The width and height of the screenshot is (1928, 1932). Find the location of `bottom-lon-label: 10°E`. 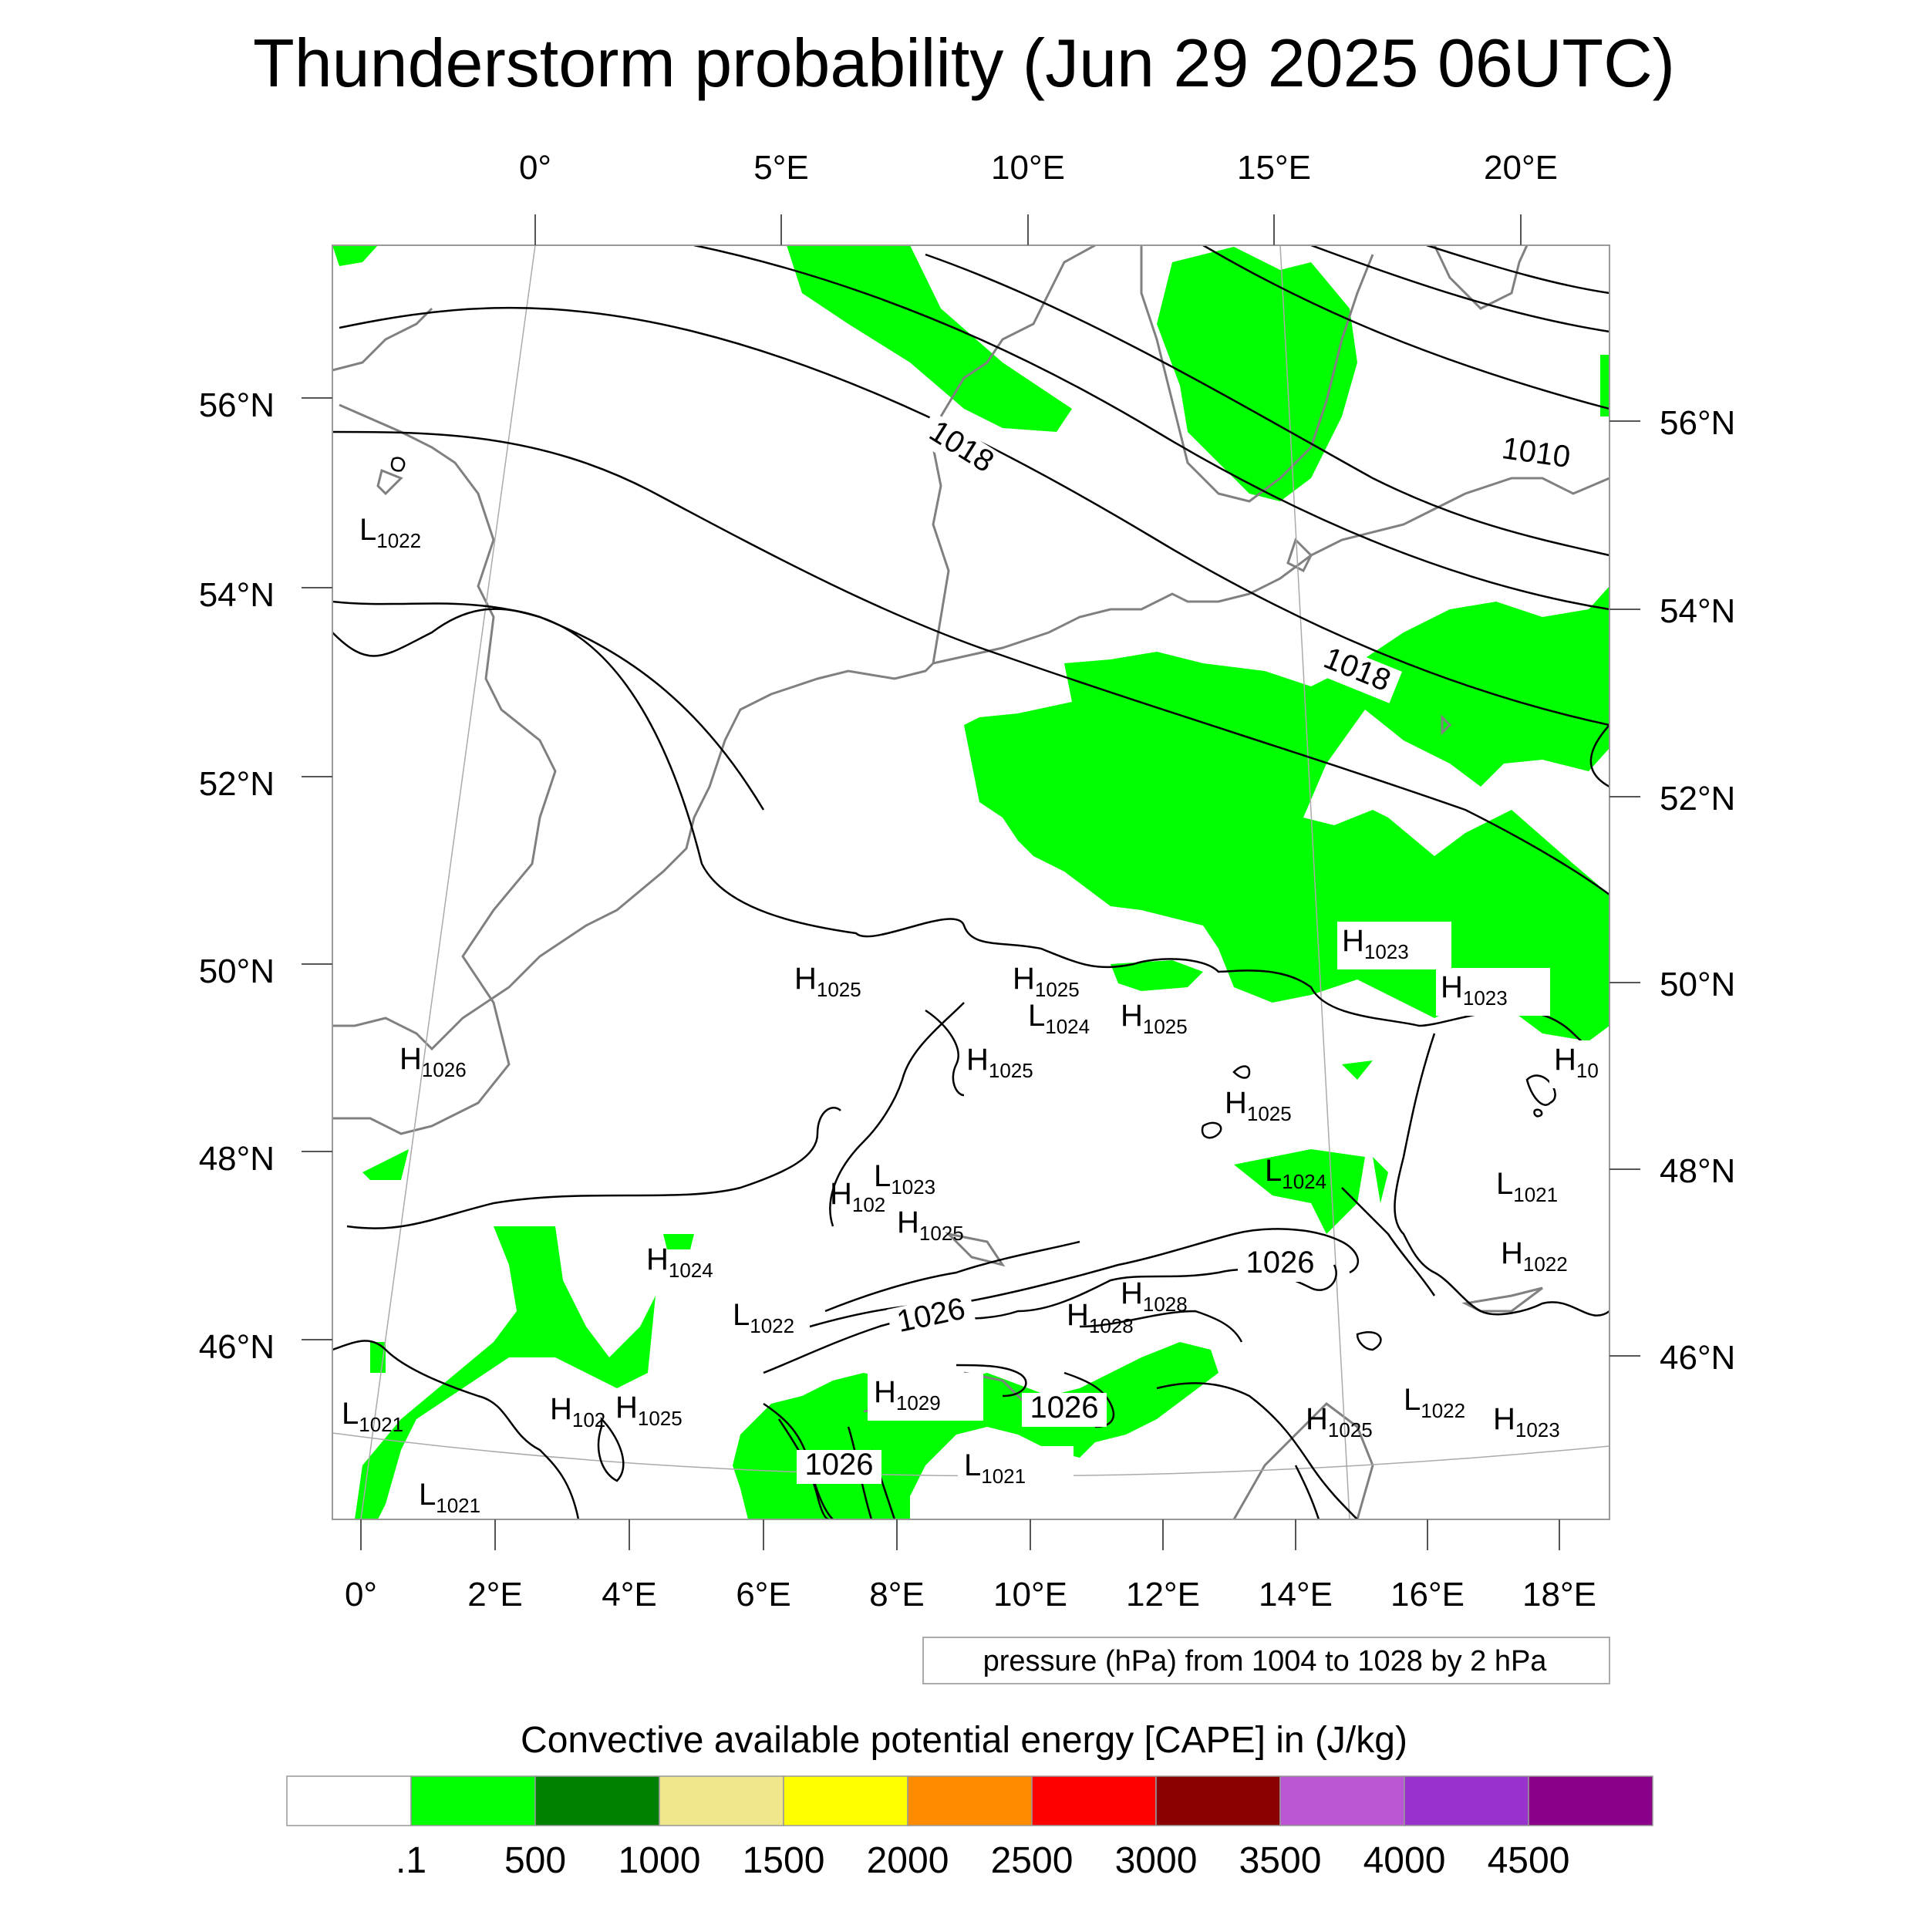

bottom-lon-label: 10°E is located at coordinates (1030, 1594).